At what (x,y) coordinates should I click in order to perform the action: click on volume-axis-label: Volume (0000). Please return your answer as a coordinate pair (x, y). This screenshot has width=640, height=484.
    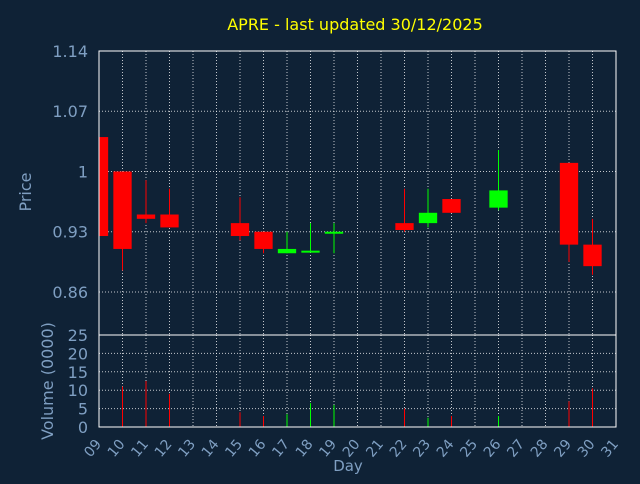
    Looking at the image, I should click on (47, 381).